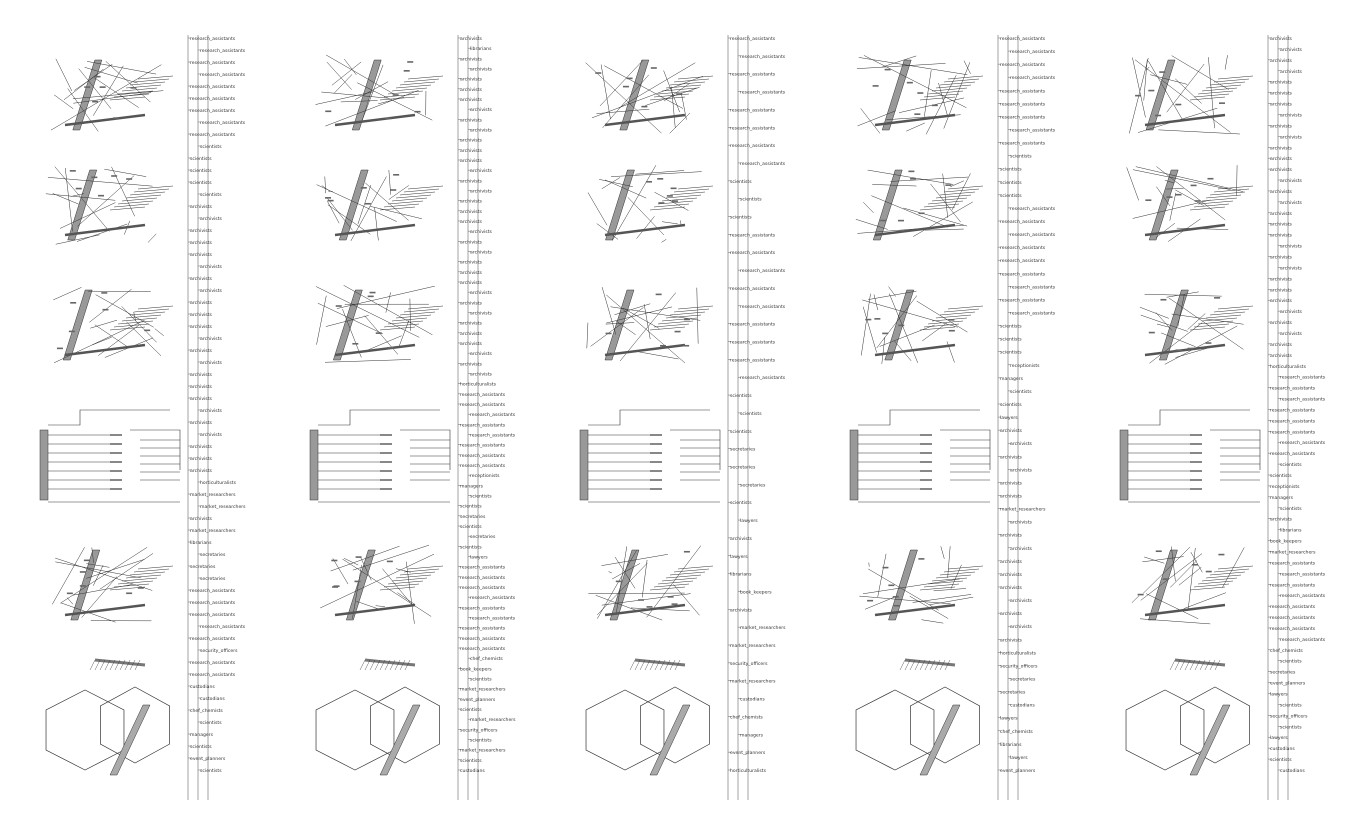 Image resolution: width=1350 pixels, height=830 pixels. Describe the element at coordinates (1291, 531) in the screenshot. I see `timeline-label: librarians` at that location.